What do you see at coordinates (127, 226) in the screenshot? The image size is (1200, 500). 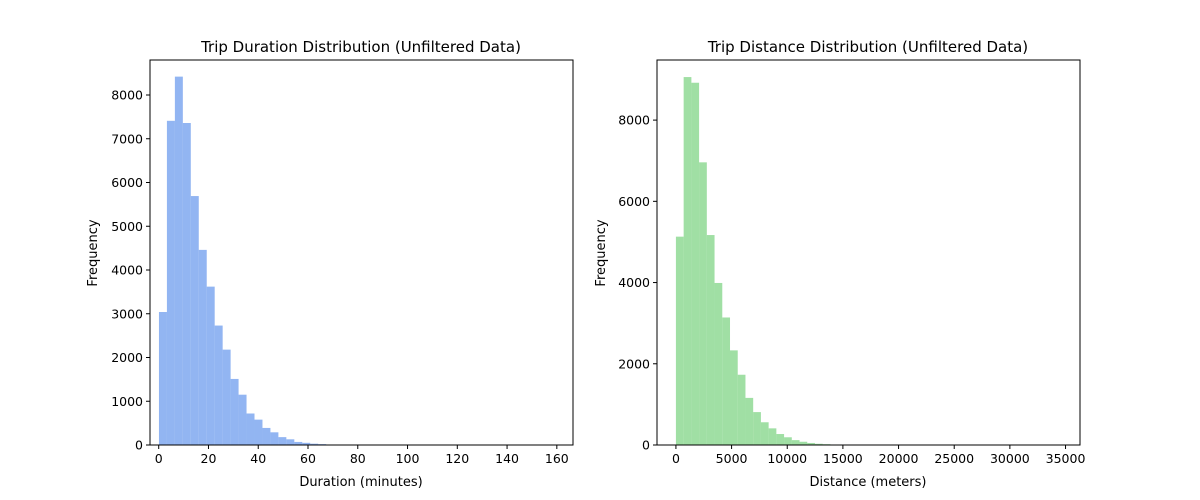 I see `duration-y-tick-label: 5000` at bounding box center [127, 226].